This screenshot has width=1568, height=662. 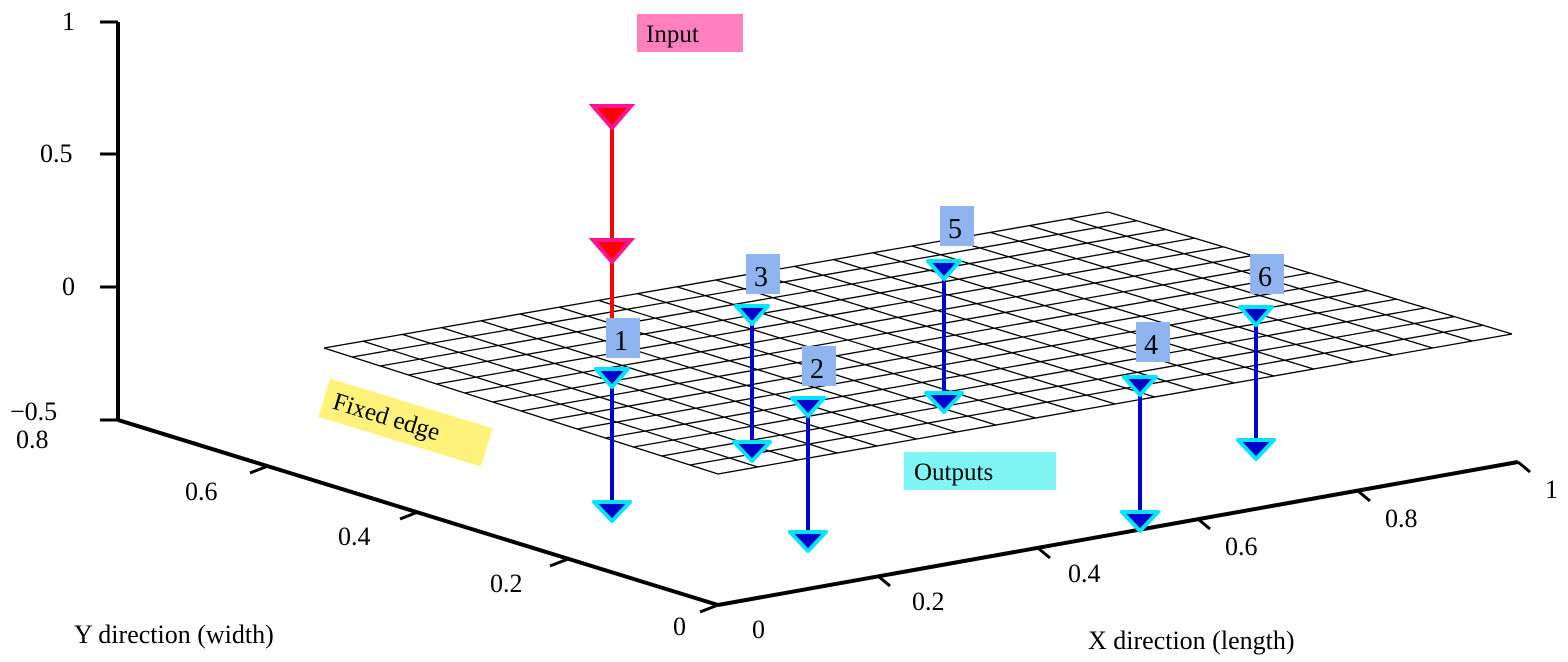 What do you see at coordinates (1401, 518) in the screenshot?
I see `x-tick-label-0.8: 0.8` at bounding box center [1401, 518].